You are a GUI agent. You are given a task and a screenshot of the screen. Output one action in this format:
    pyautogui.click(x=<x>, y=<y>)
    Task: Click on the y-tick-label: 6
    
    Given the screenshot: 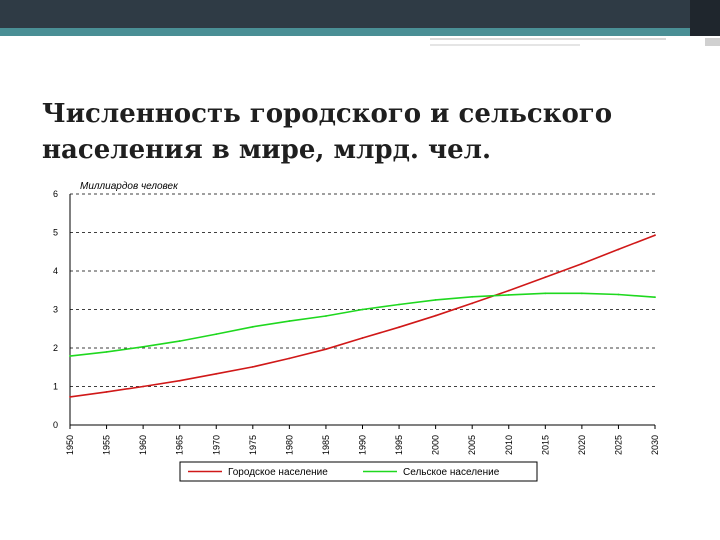 What is the action you would take?
    pyautogui.click(x=55, y=194)
    